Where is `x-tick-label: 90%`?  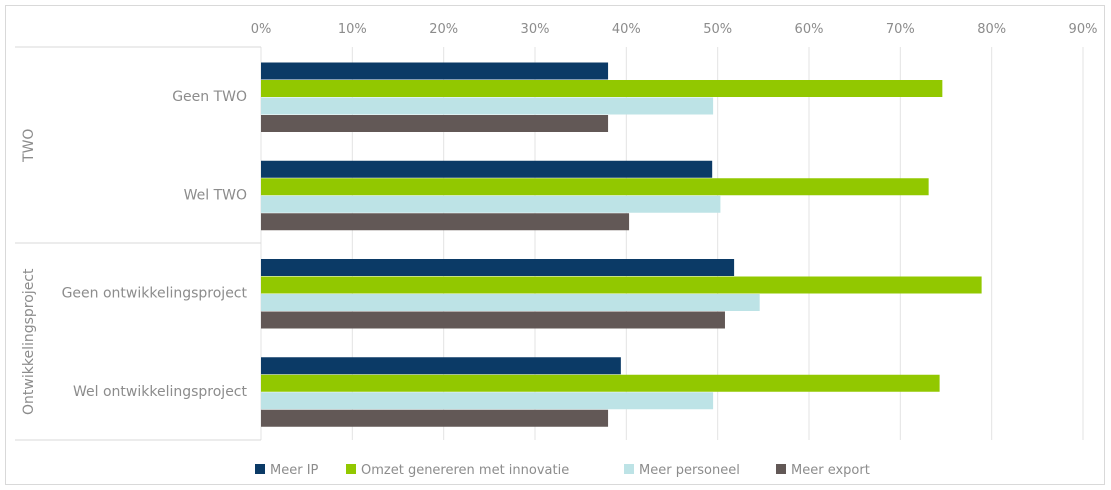 x-tick-label: 90% is located at coordinates (1083, 29).